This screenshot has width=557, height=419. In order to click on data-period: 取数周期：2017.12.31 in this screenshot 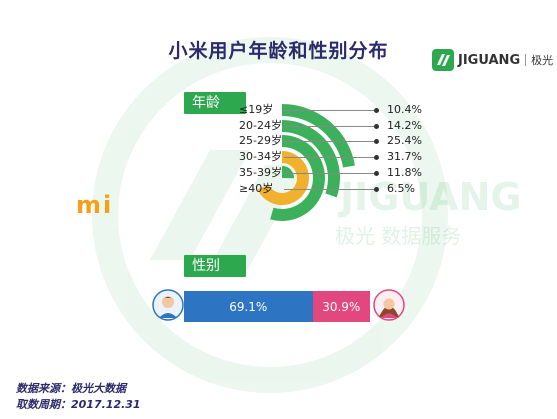, I will do `click(78, 404)`.